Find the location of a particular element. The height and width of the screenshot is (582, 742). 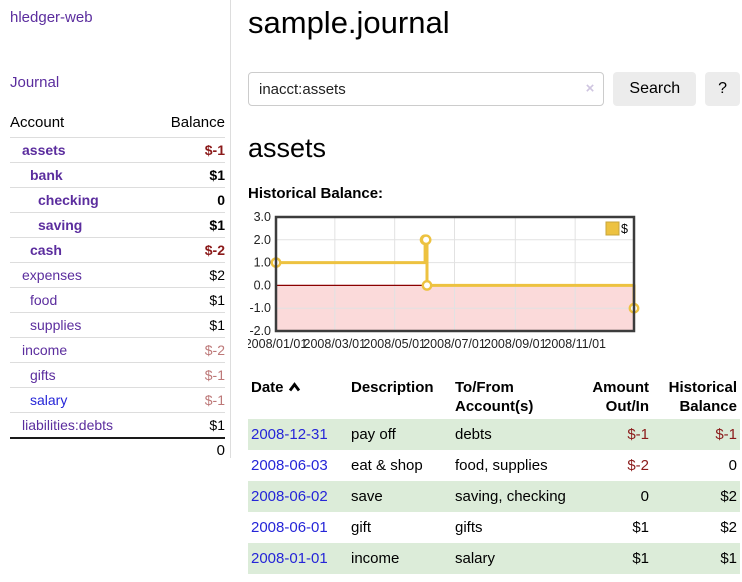

transaction-balance: $-1 is located at coordinates (696, 434).